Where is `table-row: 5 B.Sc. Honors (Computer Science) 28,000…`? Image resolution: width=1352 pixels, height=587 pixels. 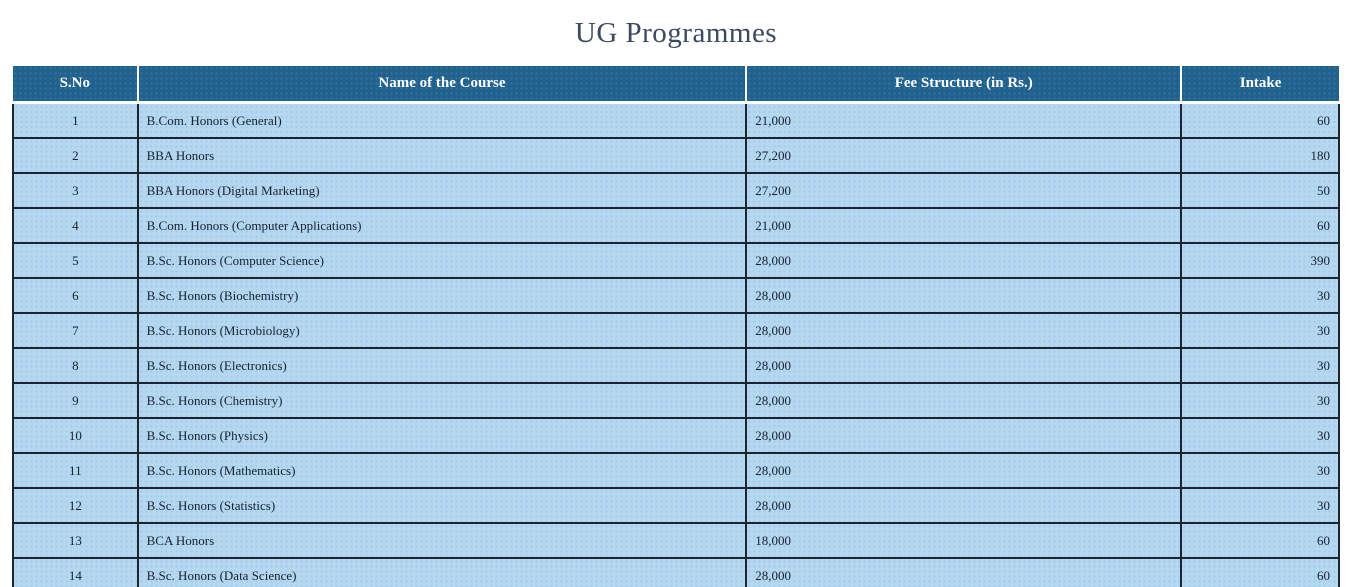 table-row: 5 B.Sc. Honors (Computer Science) 28,000… is located at coordinates (676, 260).